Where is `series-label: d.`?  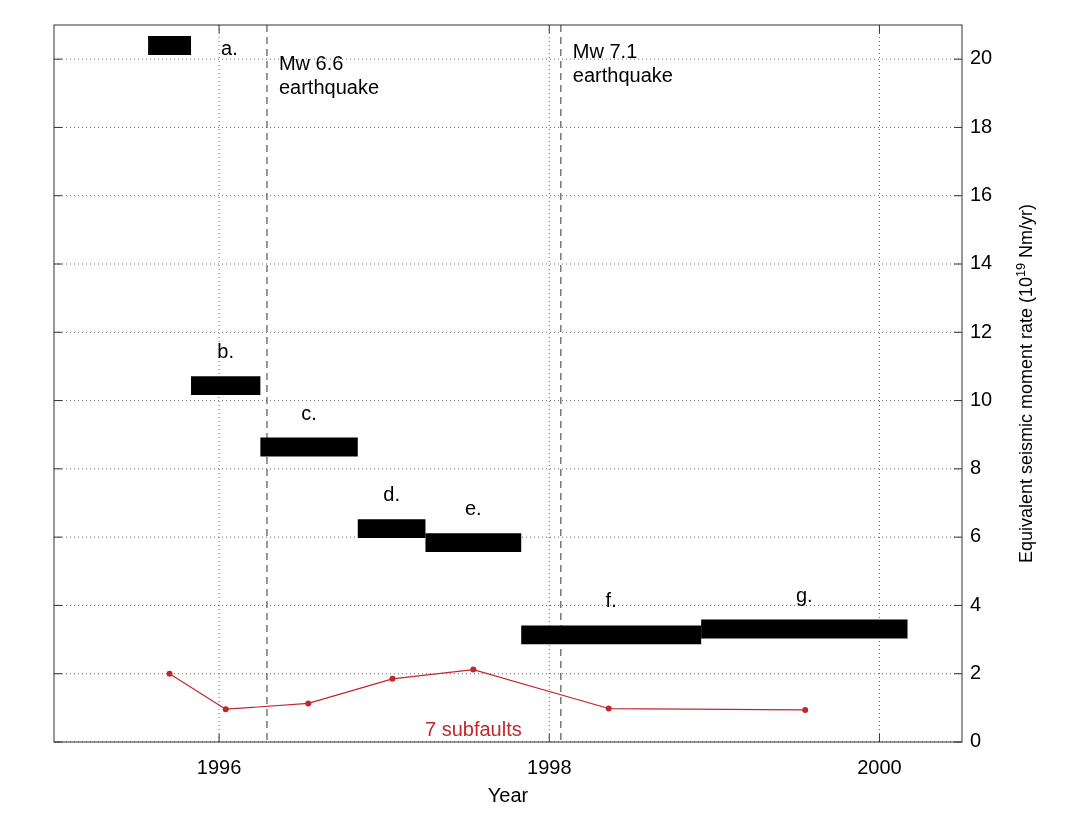
series-label: d. is located at coordinates (391, 494).